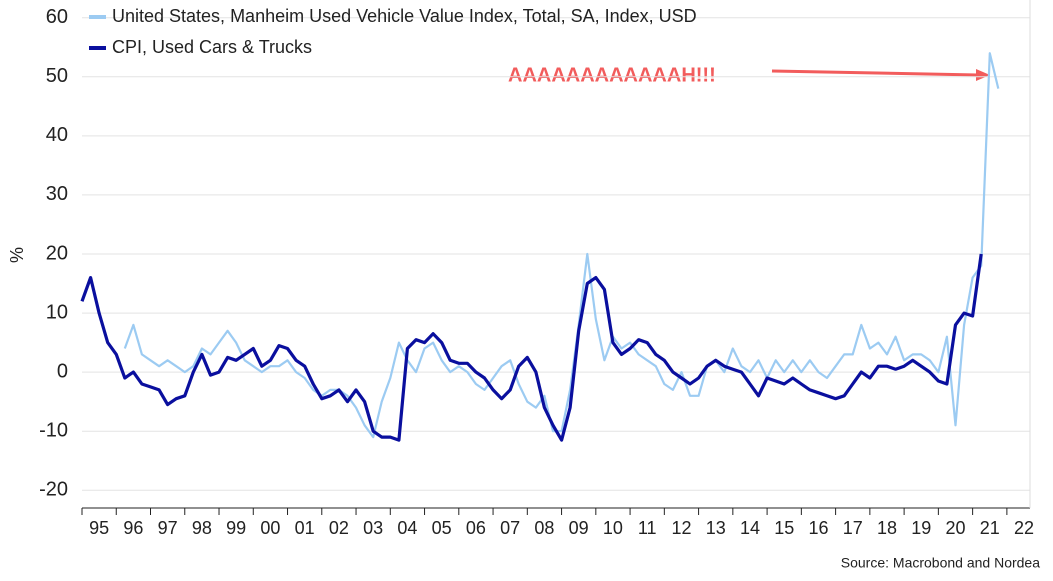 This screenshot has width=1053, height=581. Describe the element at coordinates (579, 528) in the screenshot. I see `x-tick-label: 09` at that location.